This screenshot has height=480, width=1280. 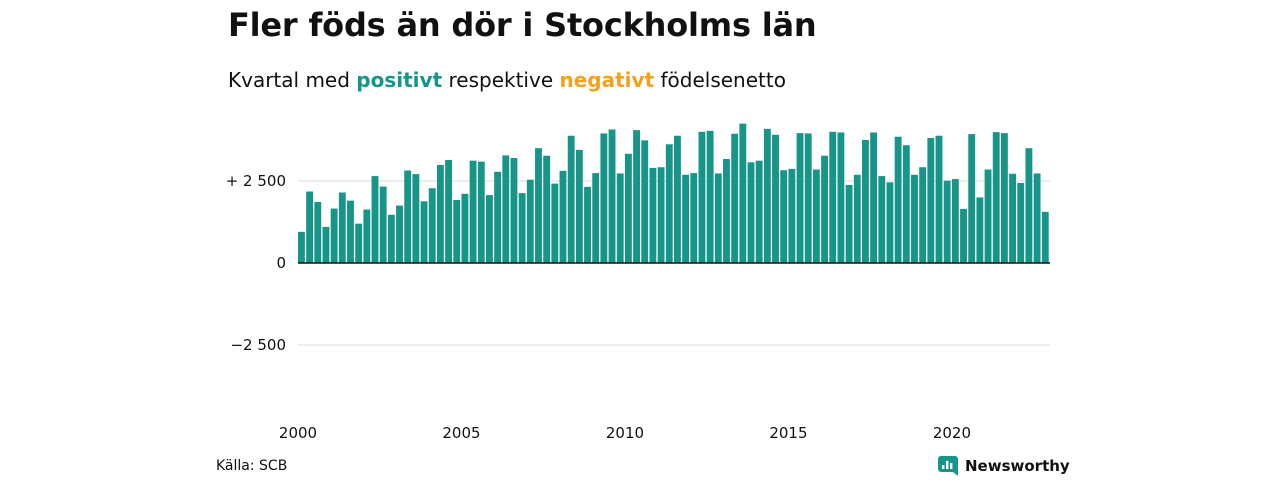 What do you see at coordinates (948, 466) in the screenshot?
I see `newsworthy-logo-icon` at bounding box center [948, 466].